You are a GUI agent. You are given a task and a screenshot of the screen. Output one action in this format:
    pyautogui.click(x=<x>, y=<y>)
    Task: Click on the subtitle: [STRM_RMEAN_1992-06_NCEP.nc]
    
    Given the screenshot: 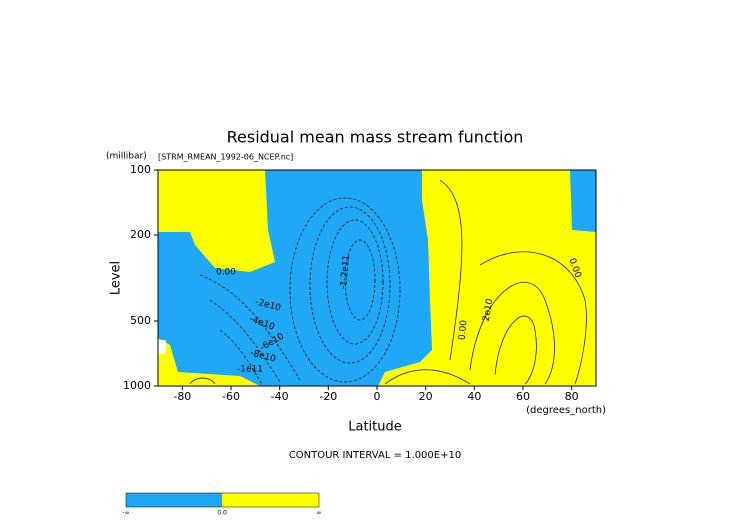 What is the action you would take?
    pyautogui.click(x=225, y=157)
    